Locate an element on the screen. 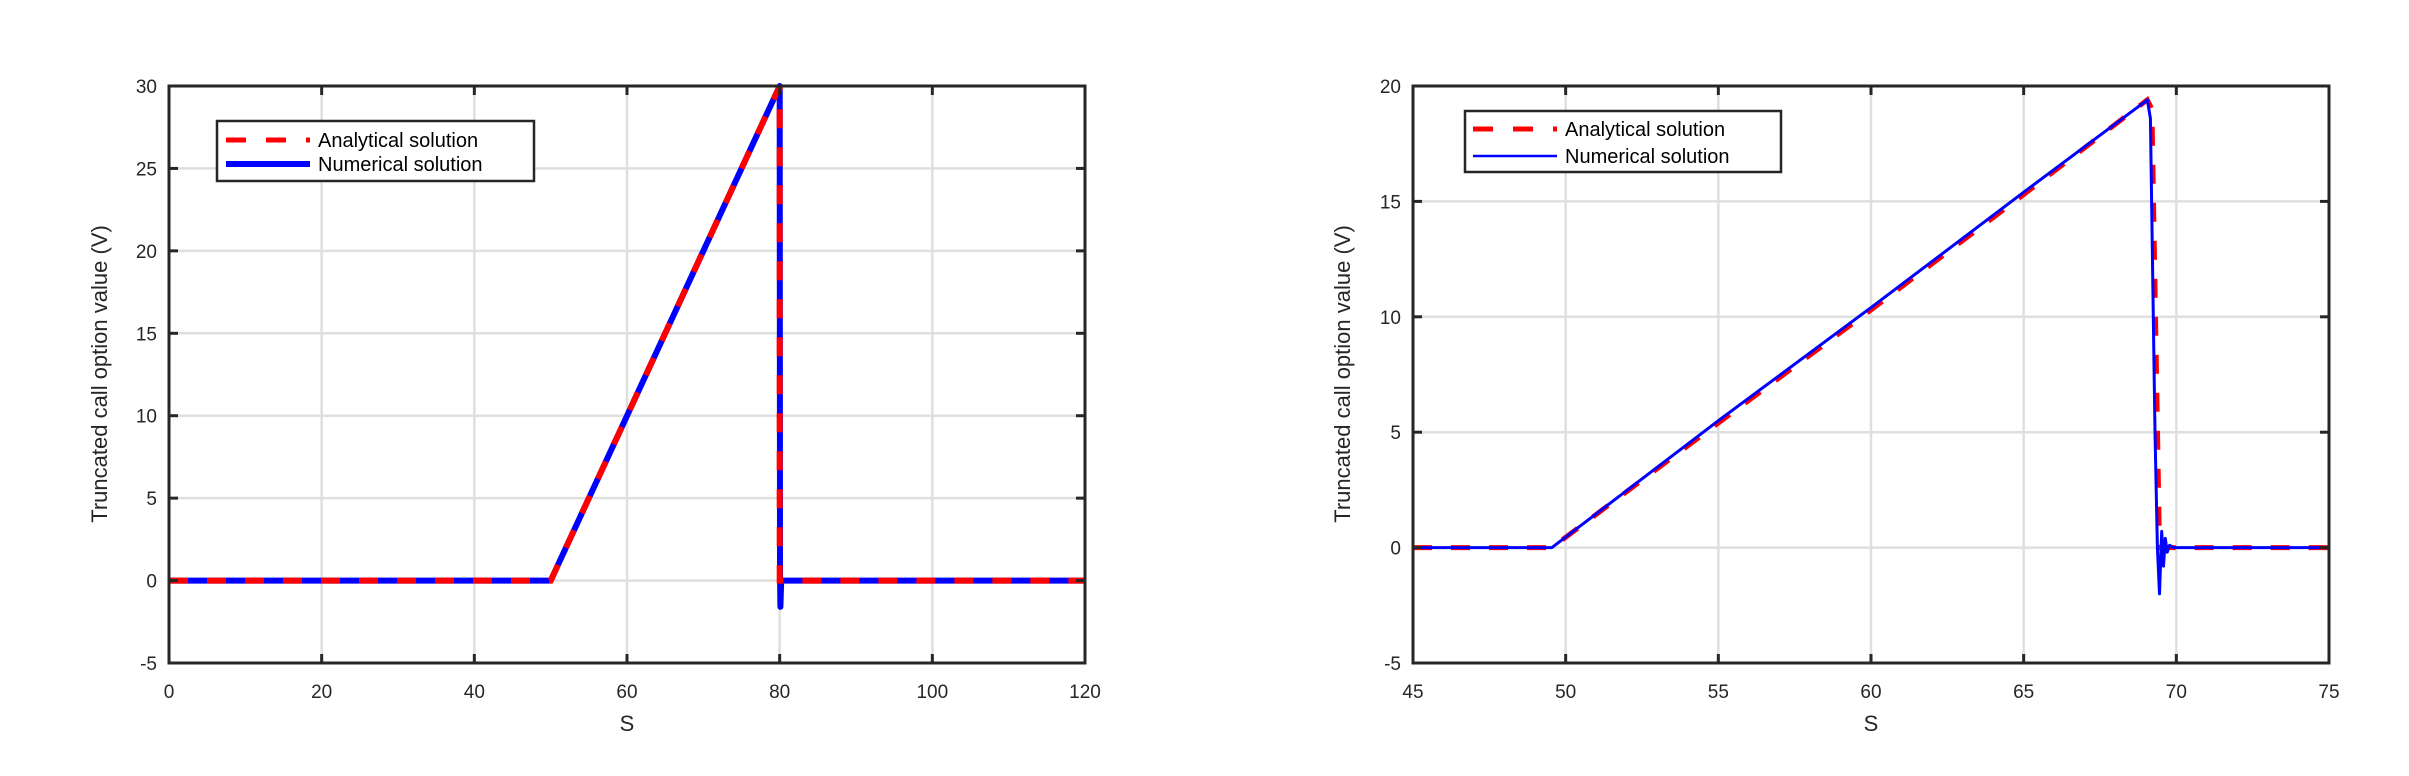 The width and height of the screenshot is (2409, 776). x-tick-label: 100 is located at coordinates (932, 692).